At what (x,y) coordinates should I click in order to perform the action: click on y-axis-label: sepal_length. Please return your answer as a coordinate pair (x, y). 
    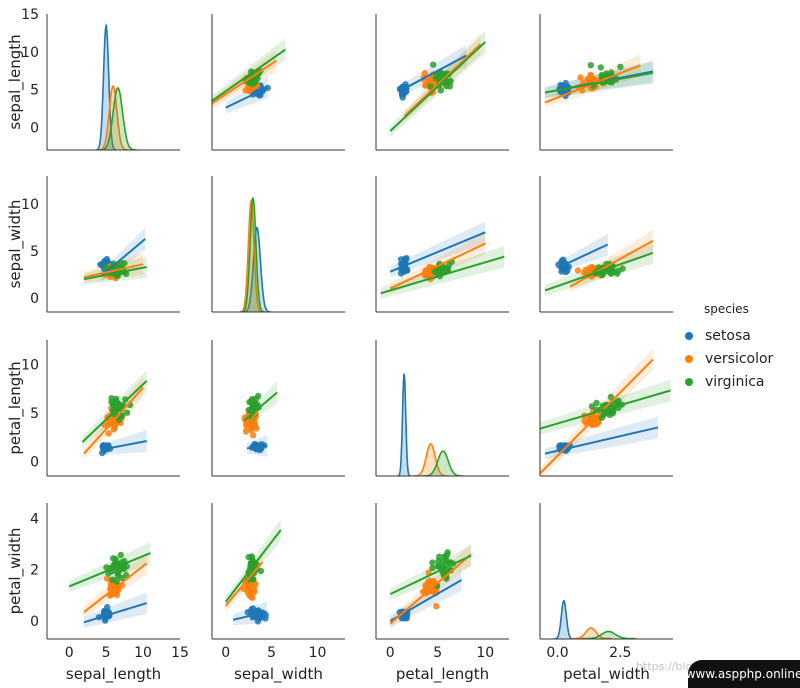
    Looking at the image, I should click on (15, 81).